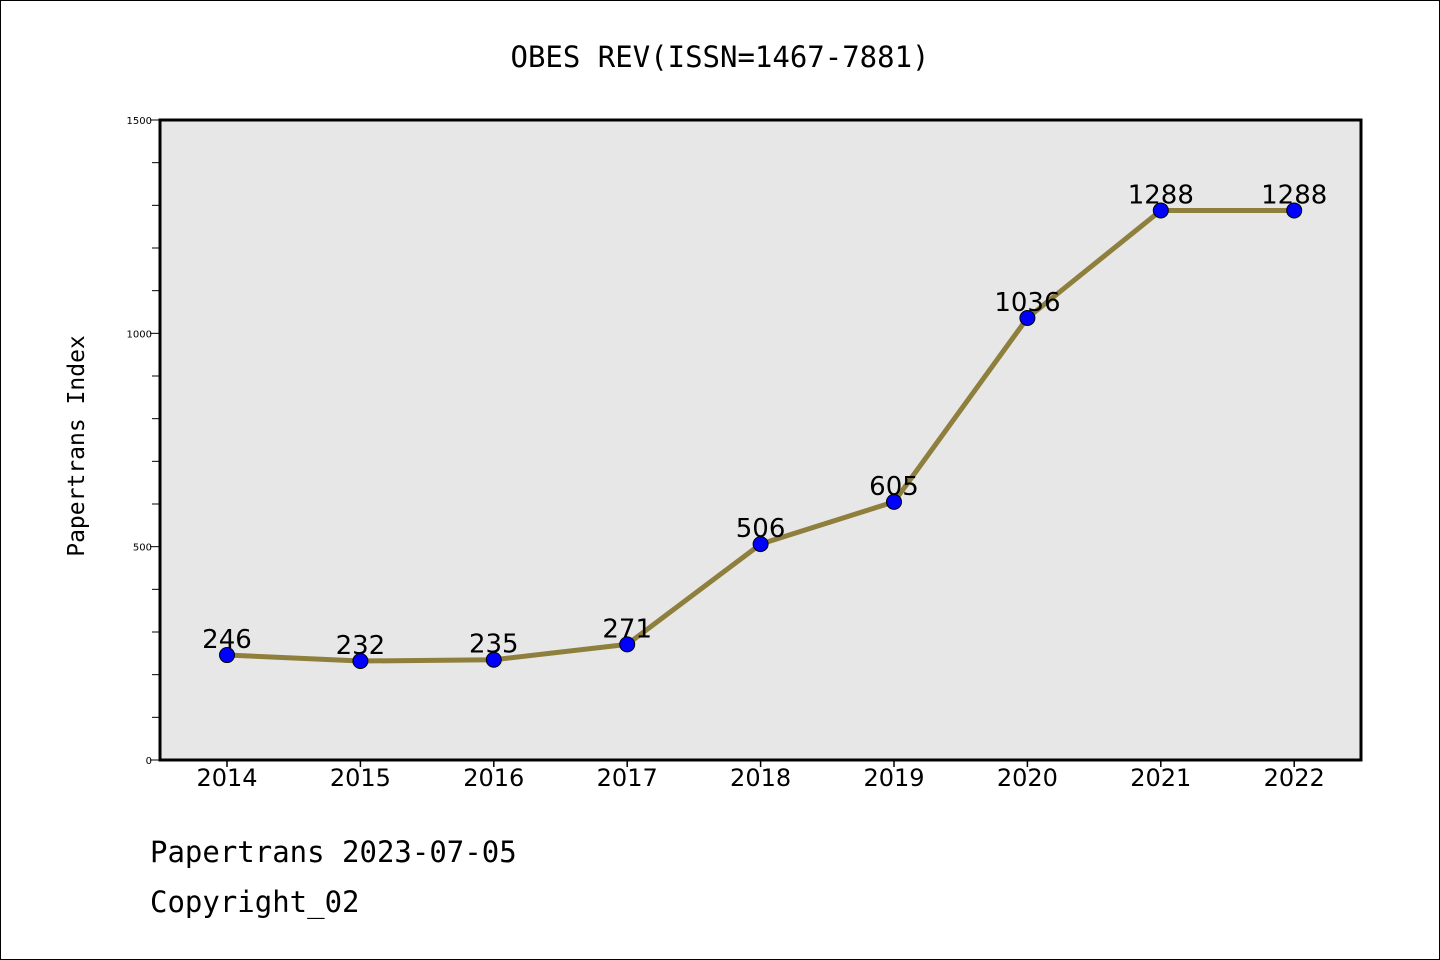 The image size is (1440, 960). I want to click on x-tick-label: 2014, so click(226, 778).